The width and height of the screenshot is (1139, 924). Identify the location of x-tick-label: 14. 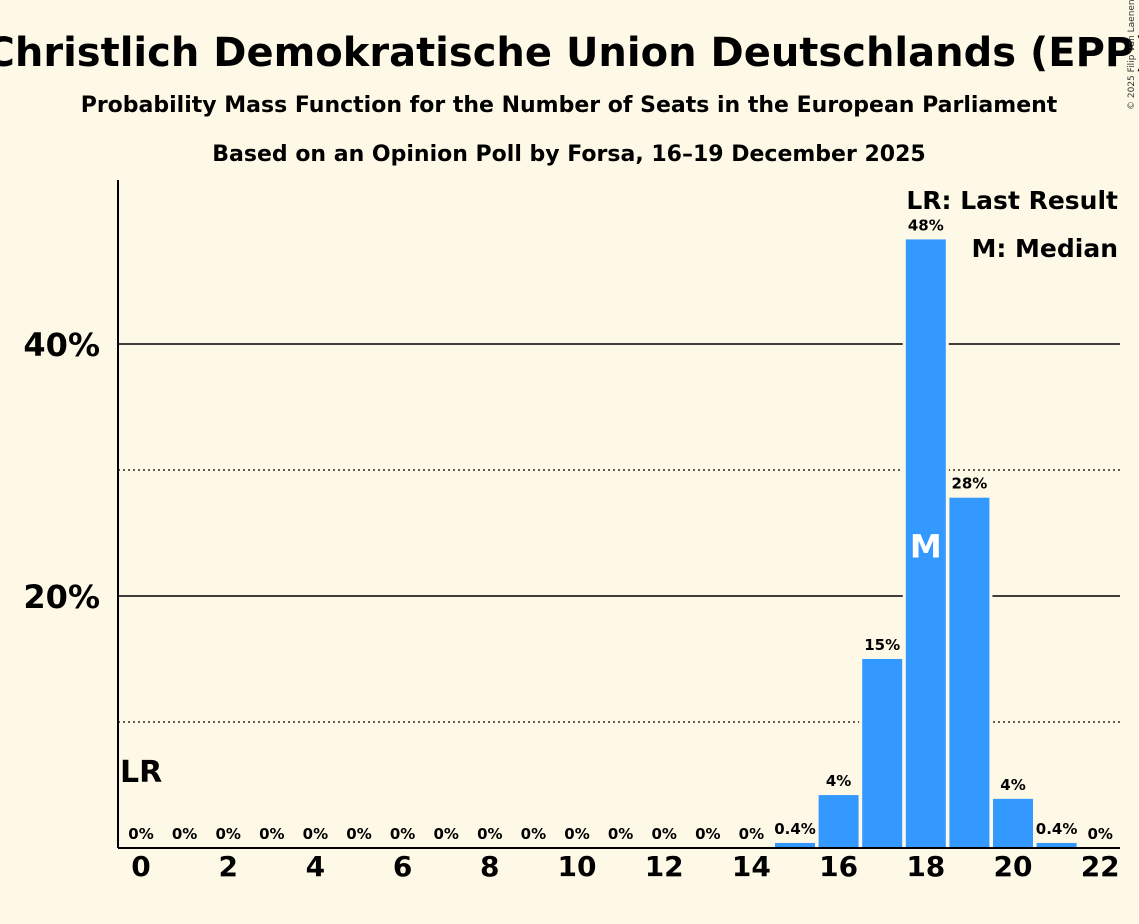
(751, 866).